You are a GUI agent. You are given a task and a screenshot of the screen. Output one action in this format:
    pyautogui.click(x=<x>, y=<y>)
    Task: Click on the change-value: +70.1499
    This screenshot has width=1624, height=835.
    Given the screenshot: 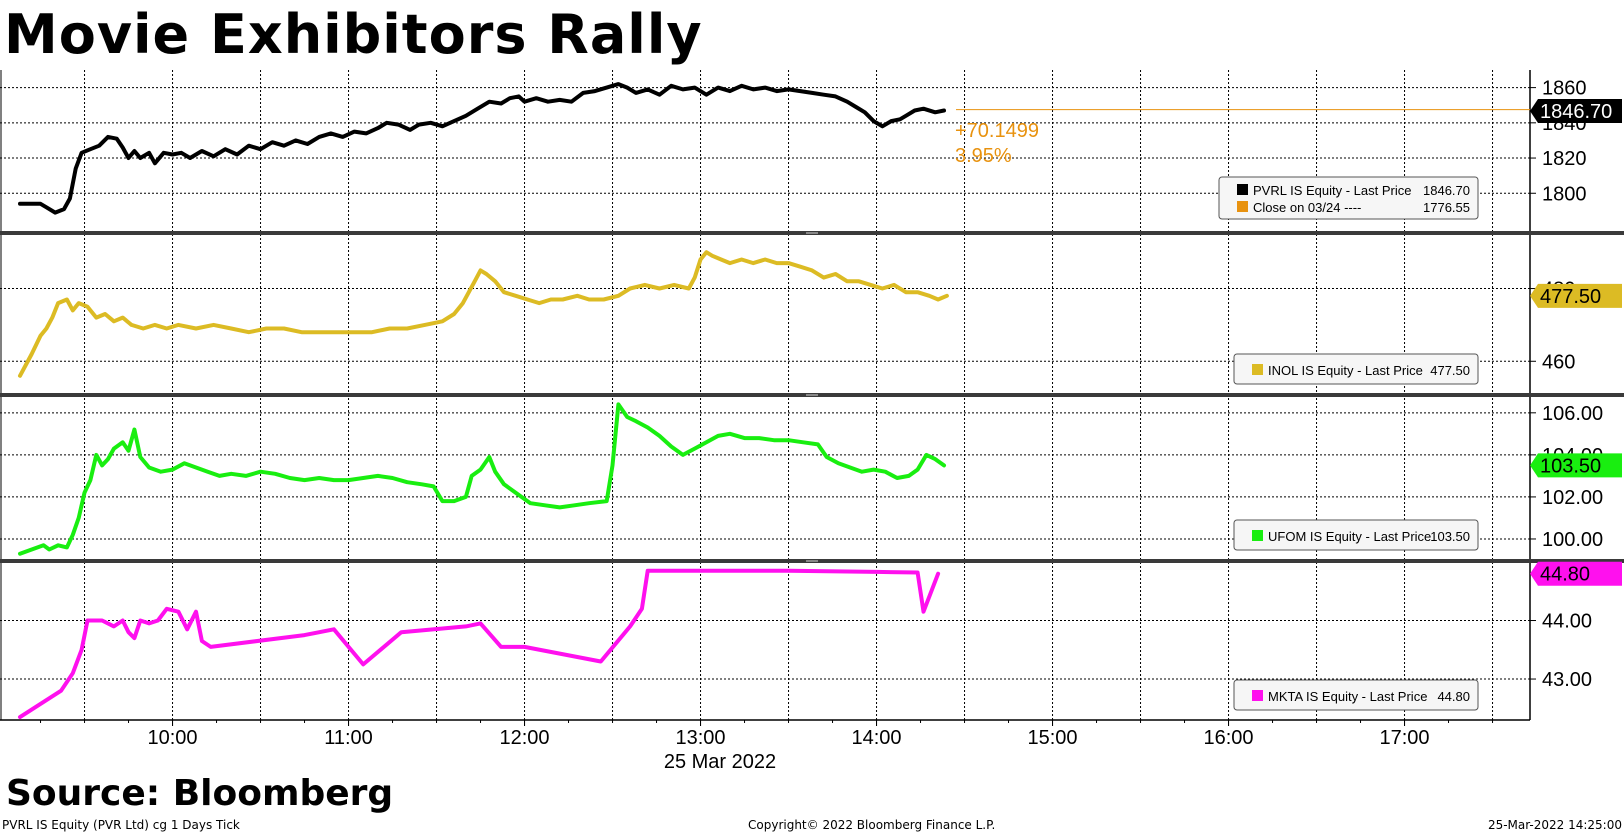 What is the action you would take?
    pyautogui.click(x=997, y=131)
    